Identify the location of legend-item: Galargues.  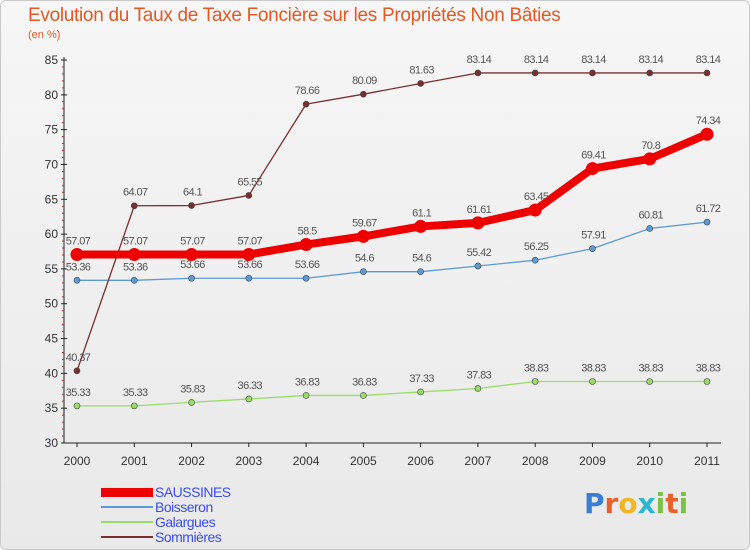
(201, 522).